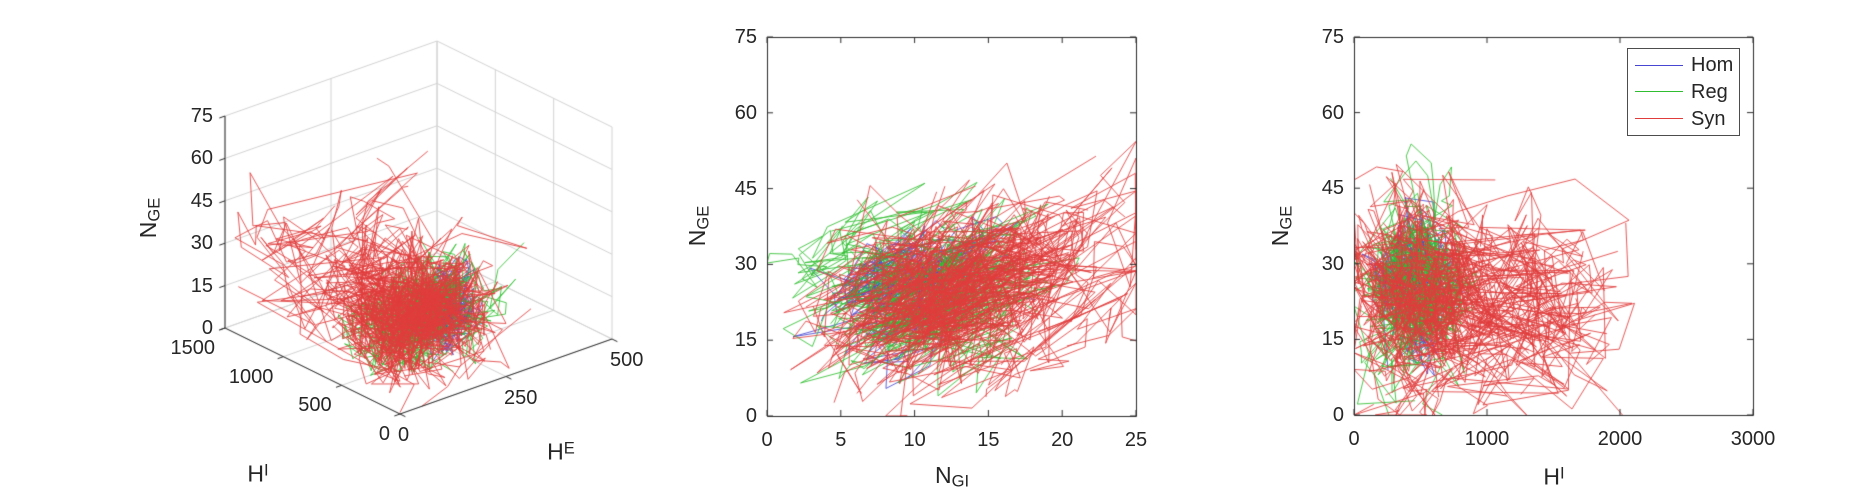  What do you see at coordinates (951, 226) in the screenshot?
I see `plot-middle-area` at bounding box center [951, 226].